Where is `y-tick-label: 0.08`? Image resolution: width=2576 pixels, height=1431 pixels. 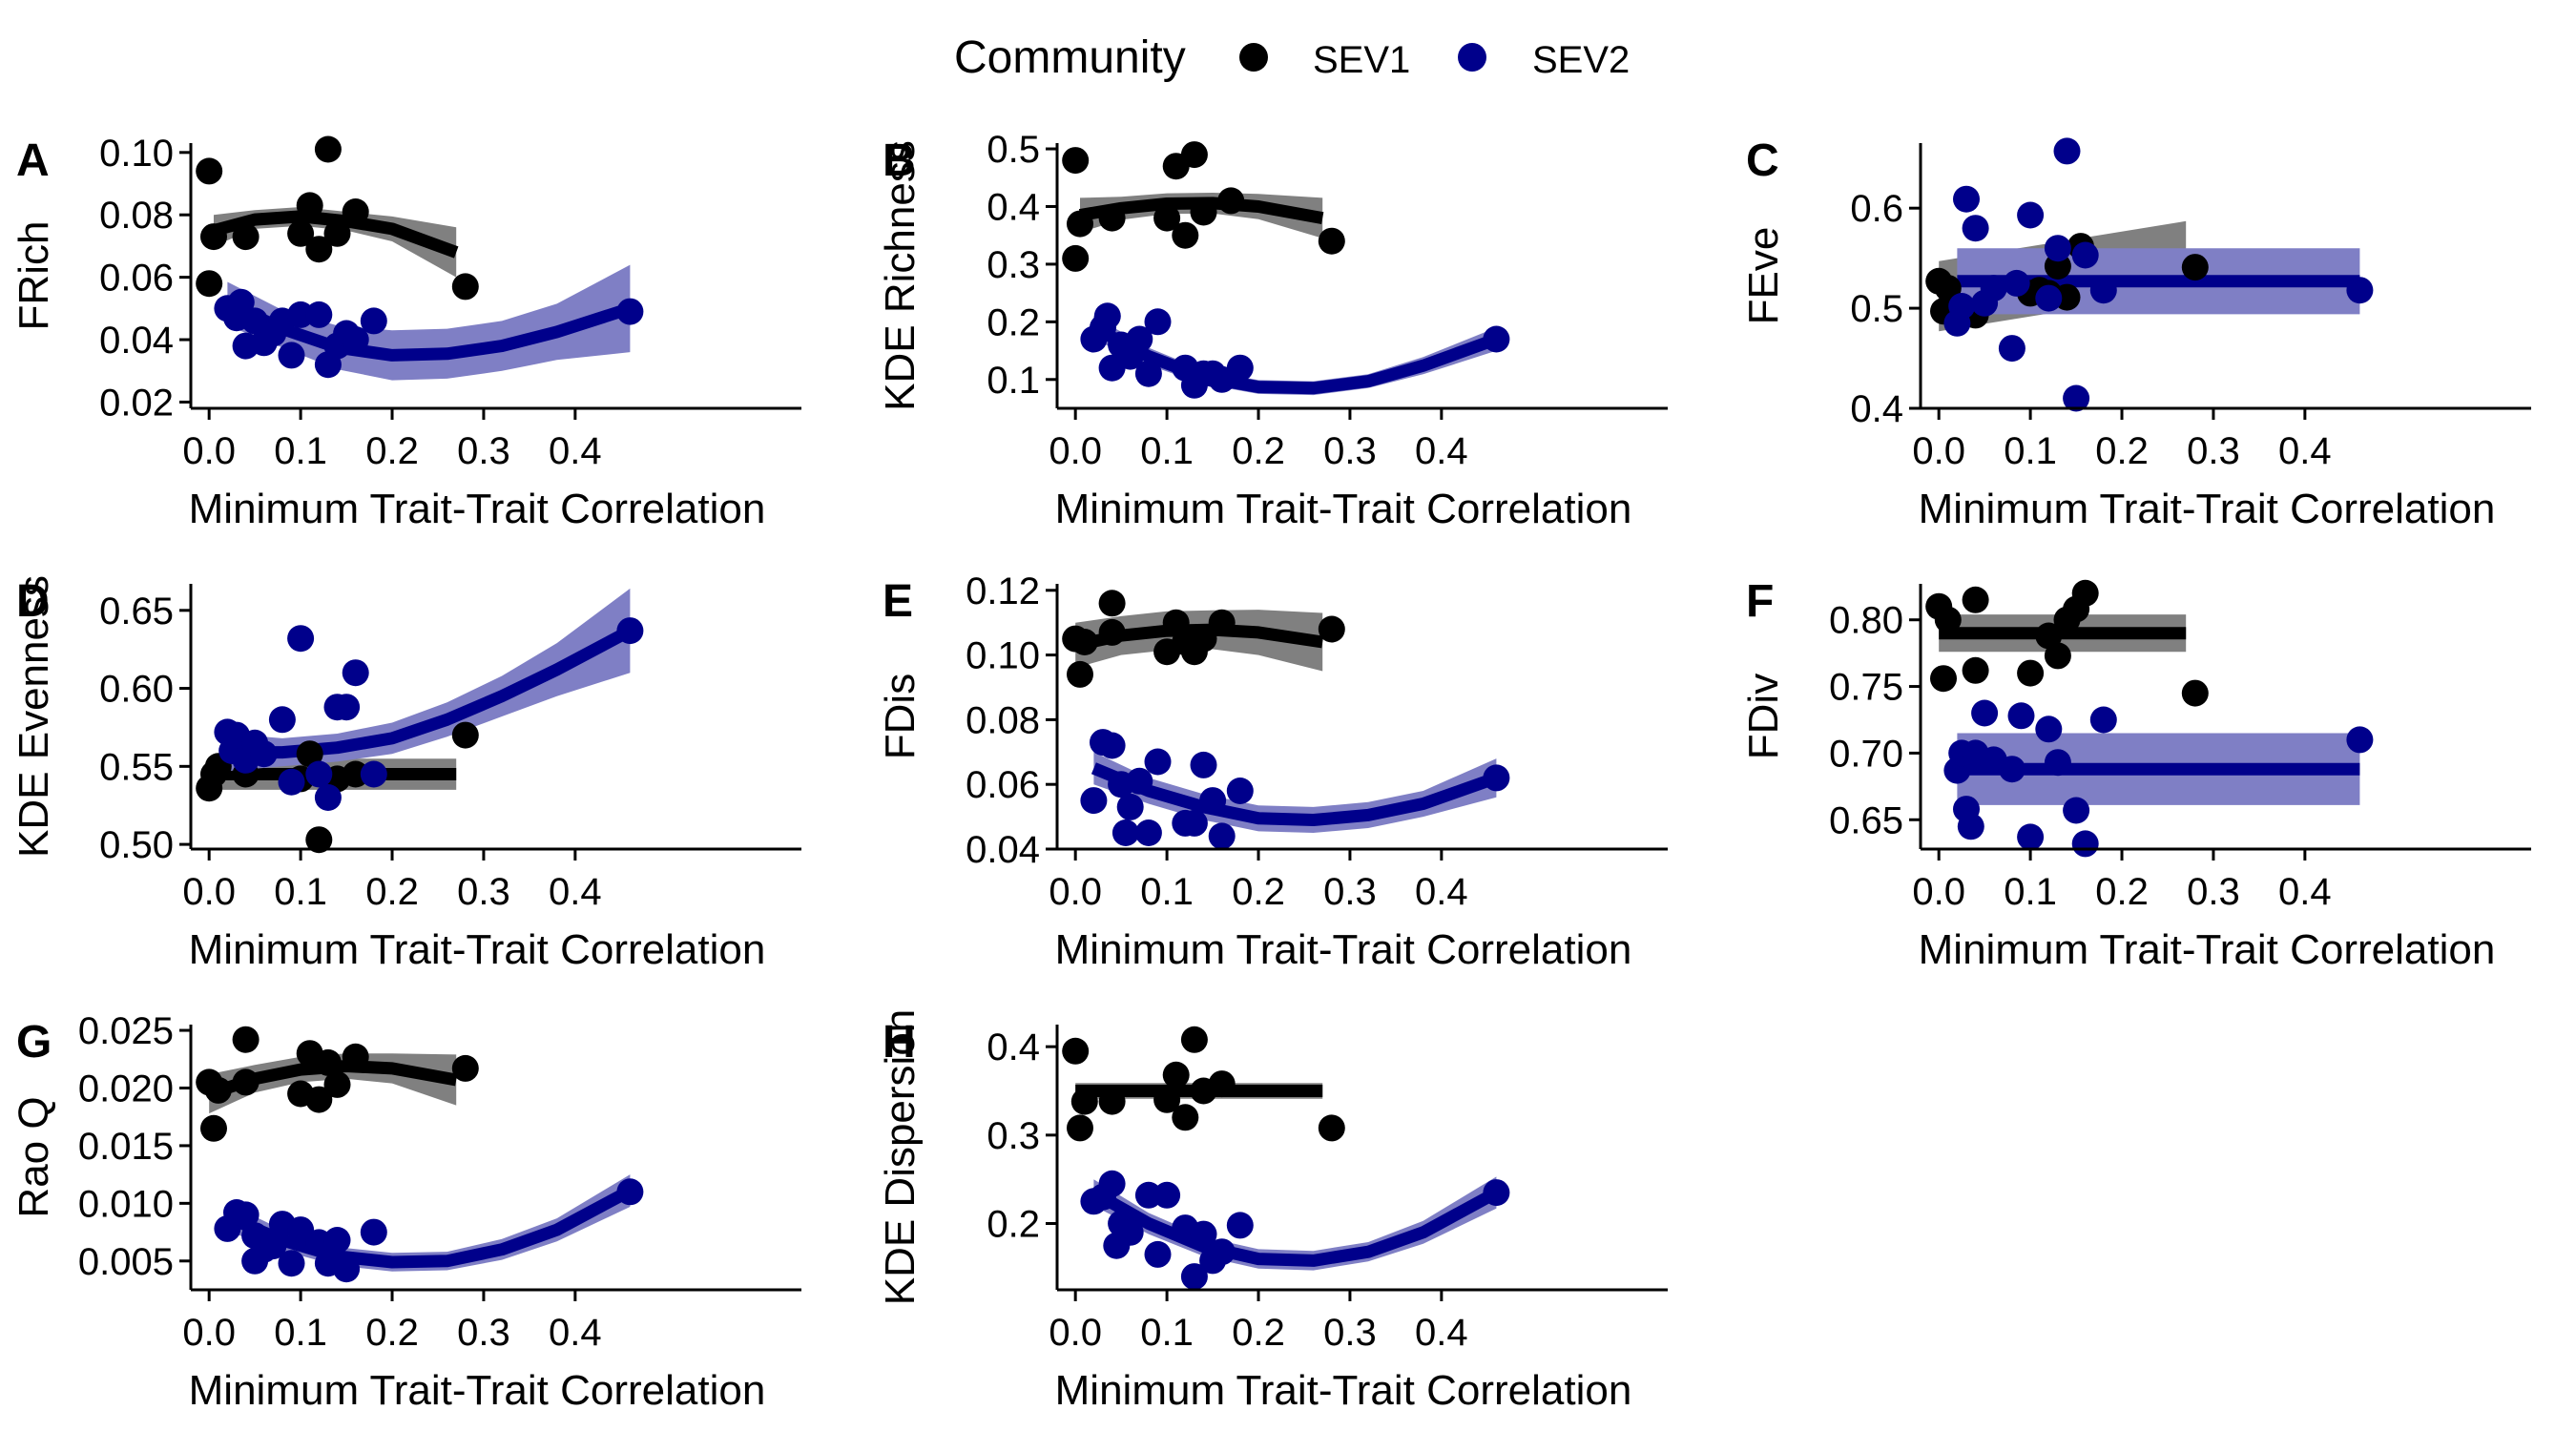
y-tick-label: 0.08 is located at coordinates (1003, 720).